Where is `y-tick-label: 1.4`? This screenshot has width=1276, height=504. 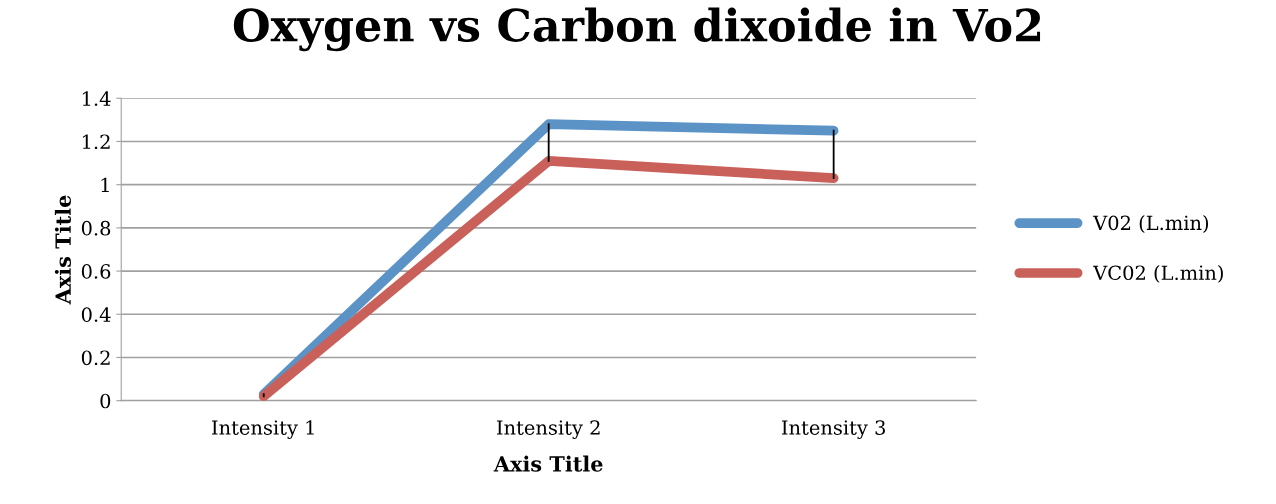 y-tick-label: 1.4 is located at coordinates (96, 98).